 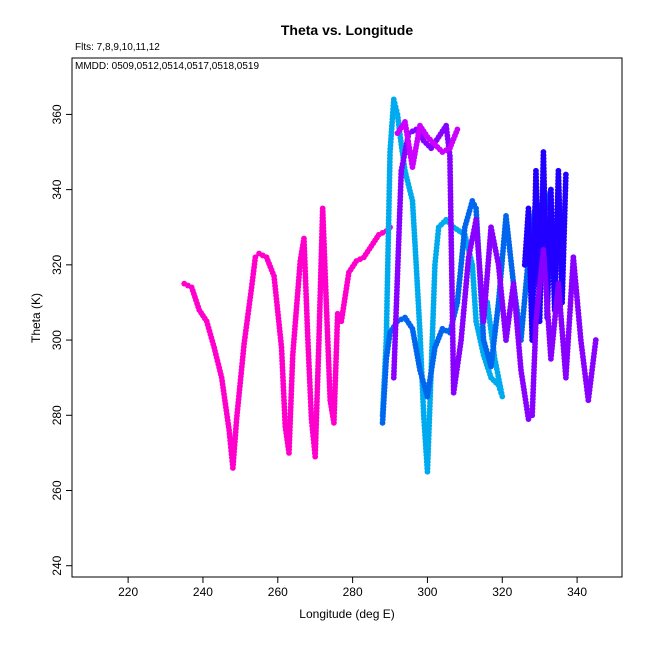 I want to click on x-tick-label: 340, so click(x=577, y=592).